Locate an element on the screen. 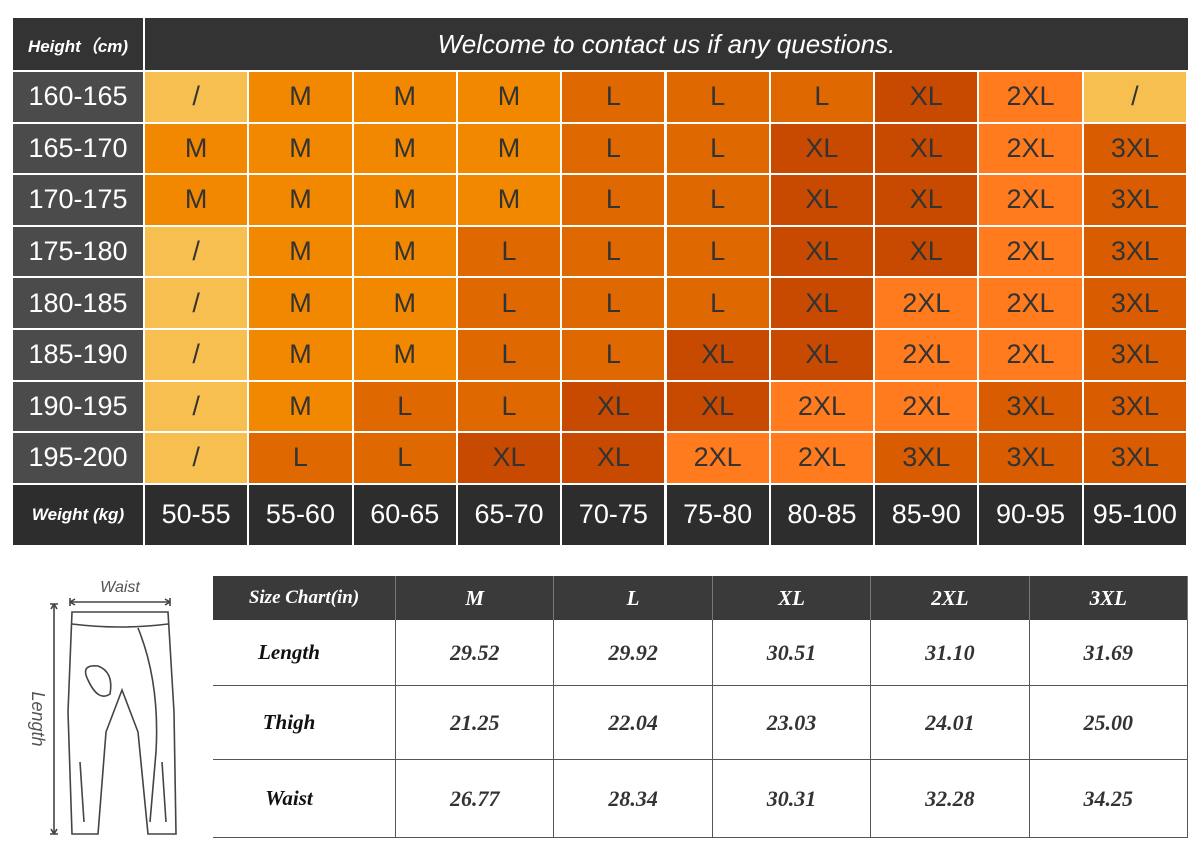  value-cell: 21.25 is located at coordinates (475, 723).